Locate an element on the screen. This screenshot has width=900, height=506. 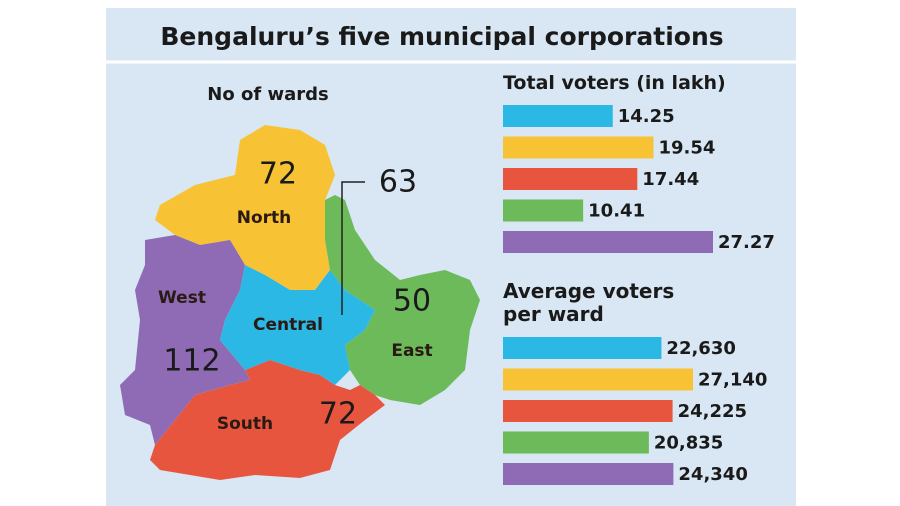
value-label: 27.27 is located at coordinates (746, 242).